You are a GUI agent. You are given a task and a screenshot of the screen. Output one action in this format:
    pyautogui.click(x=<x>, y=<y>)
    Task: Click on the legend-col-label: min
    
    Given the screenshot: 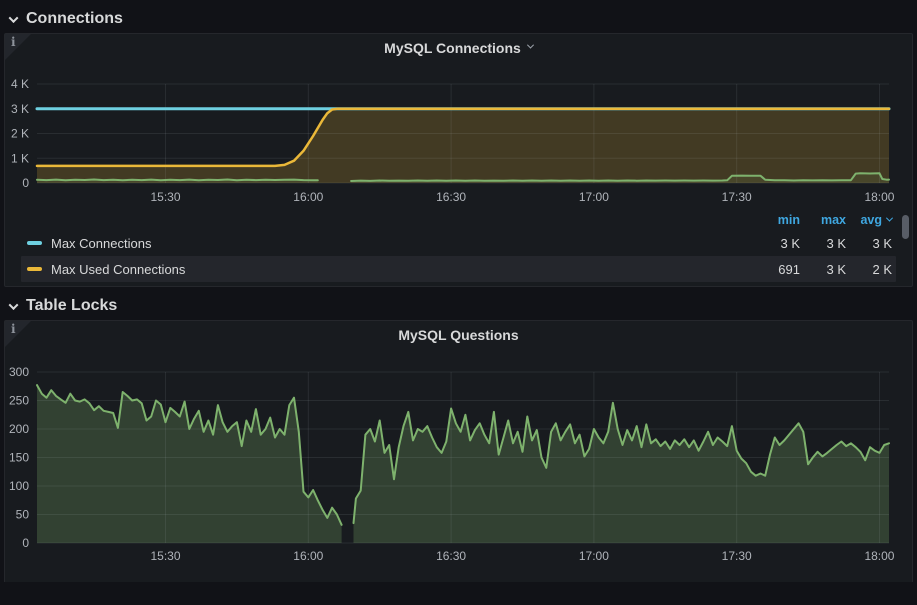 What is the action you would take?
    pyautogui.click(x=788, y=219)
    